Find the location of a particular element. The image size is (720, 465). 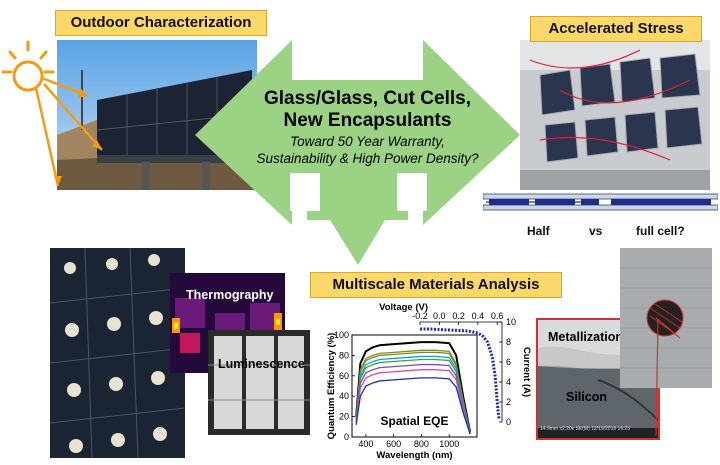

x-tick-label: 800 is located at coordinates (421, 444).